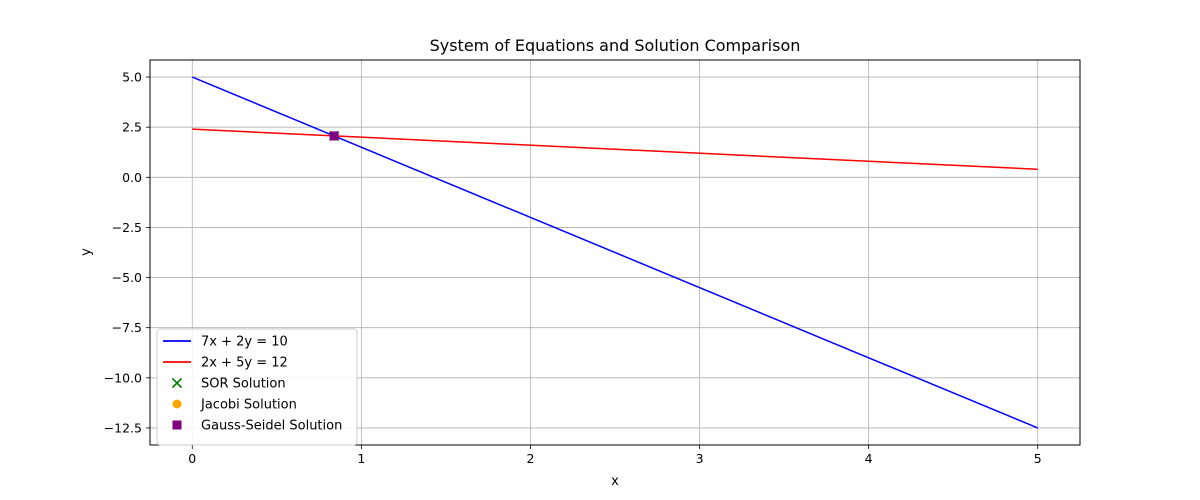 The image size is (1200, 500). I want to click on legend-label: Gauss-Seidel Solution, so click(271, 426).